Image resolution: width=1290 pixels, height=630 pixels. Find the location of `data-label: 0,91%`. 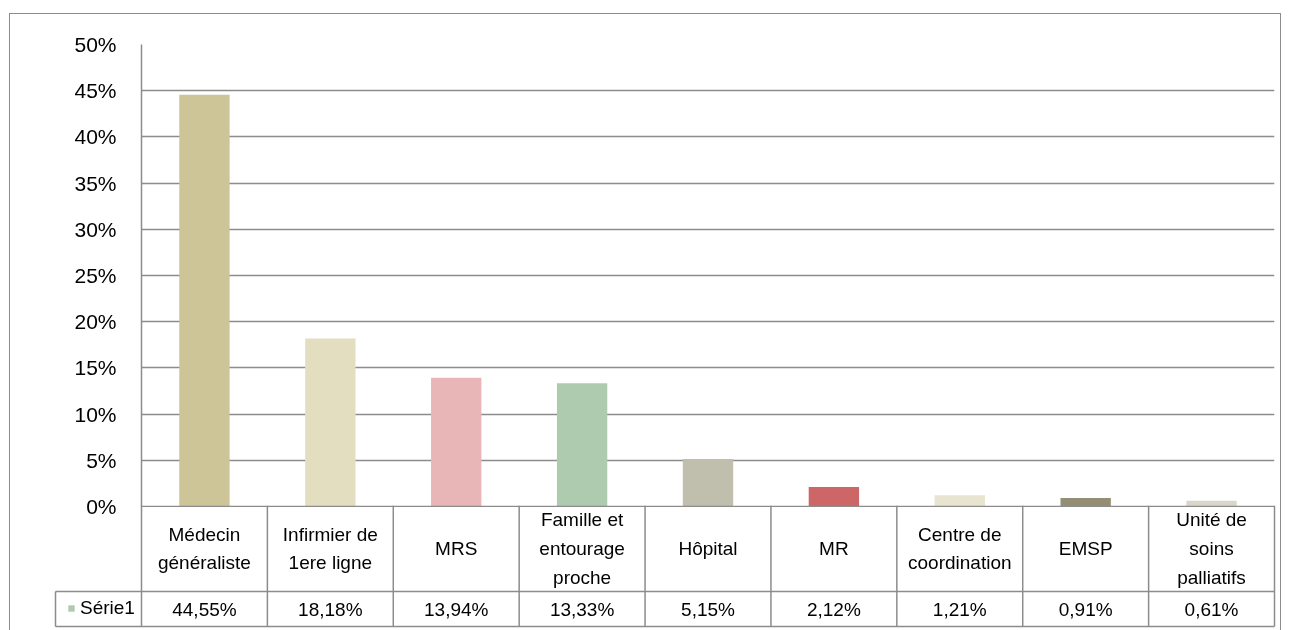

data-label: 0,91% is located at coordinates (1085, 609).